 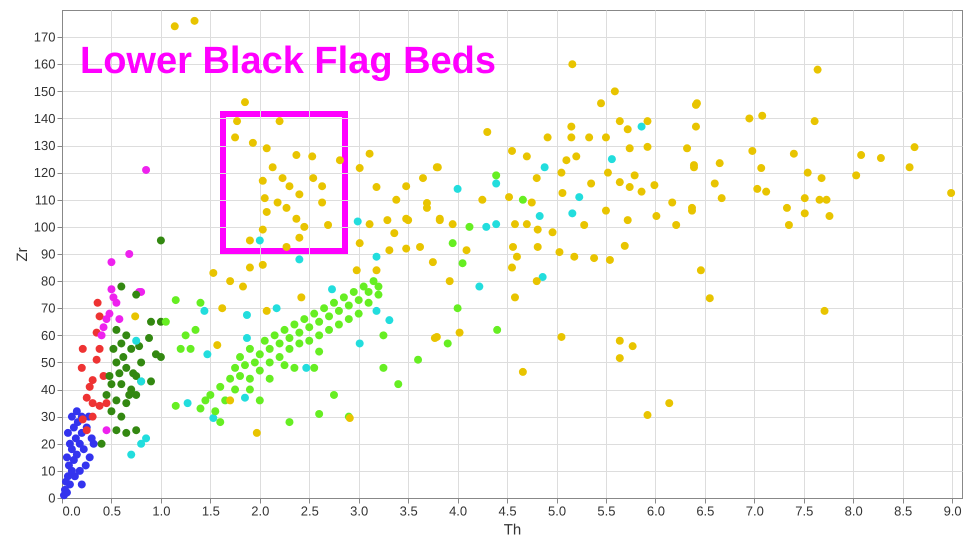 What do you see at coordinates (48, 254) in the screenshot?
I see `y-tick-label: 90` at bounding box center [48, 254].